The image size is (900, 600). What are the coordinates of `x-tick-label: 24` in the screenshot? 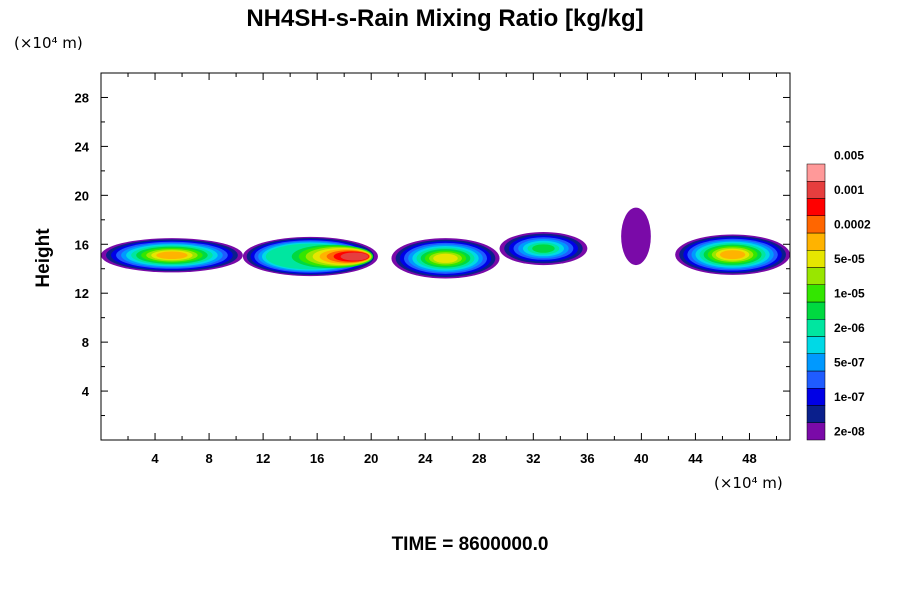 It's located at (425, 458).